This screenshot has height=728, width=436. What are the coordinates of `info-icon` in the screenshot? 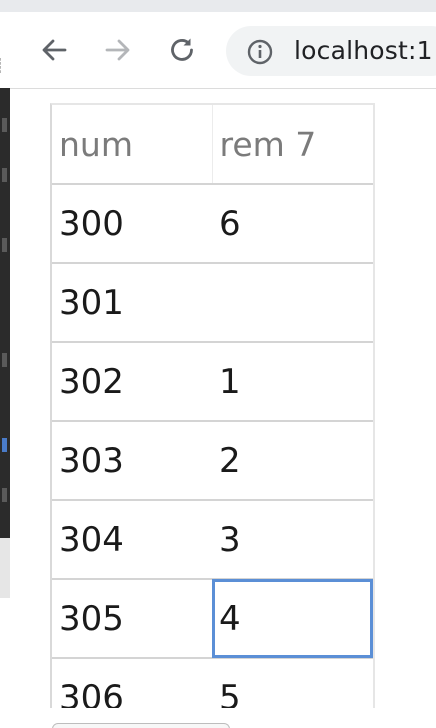 It's located at (260, 52).